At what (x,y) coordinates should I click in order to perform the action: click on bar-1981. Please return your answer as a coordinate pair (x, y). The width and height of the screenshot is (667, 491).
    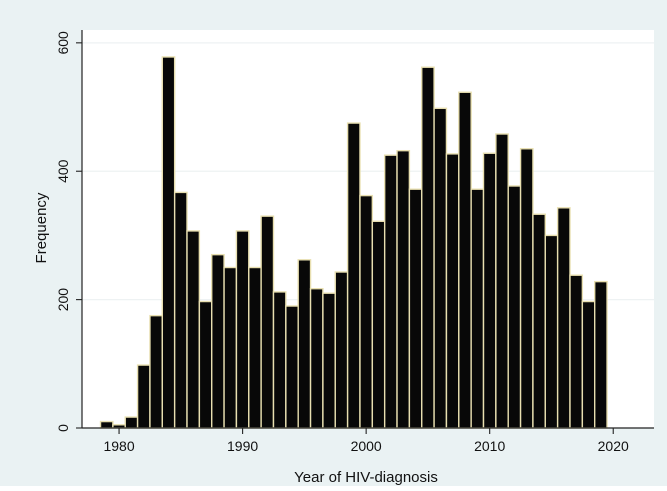
    Looking at the image, I should click on (131, 422).